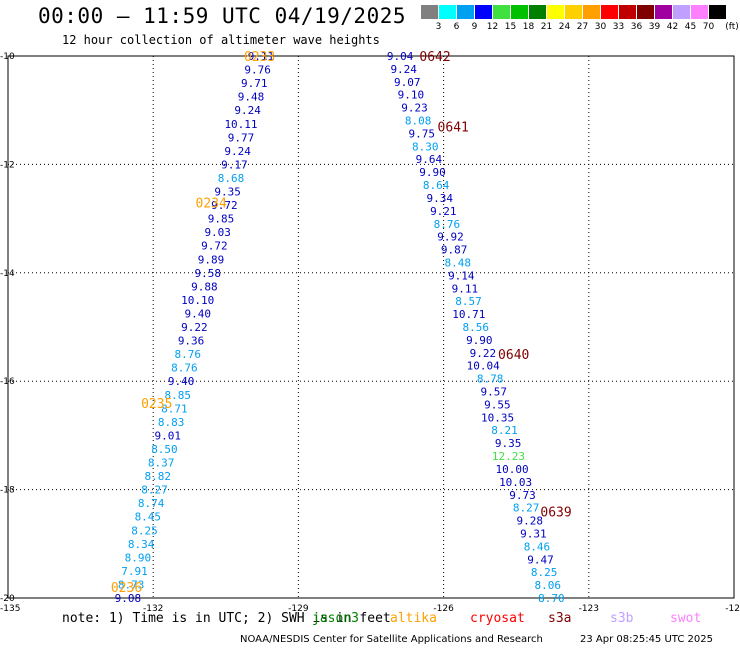 This screenshot has height=650, width=740. What do you see at coordinates (217, 232) in the screenshot?
I see `wave-height-value: 9.03` at bounding box center [217, 232].